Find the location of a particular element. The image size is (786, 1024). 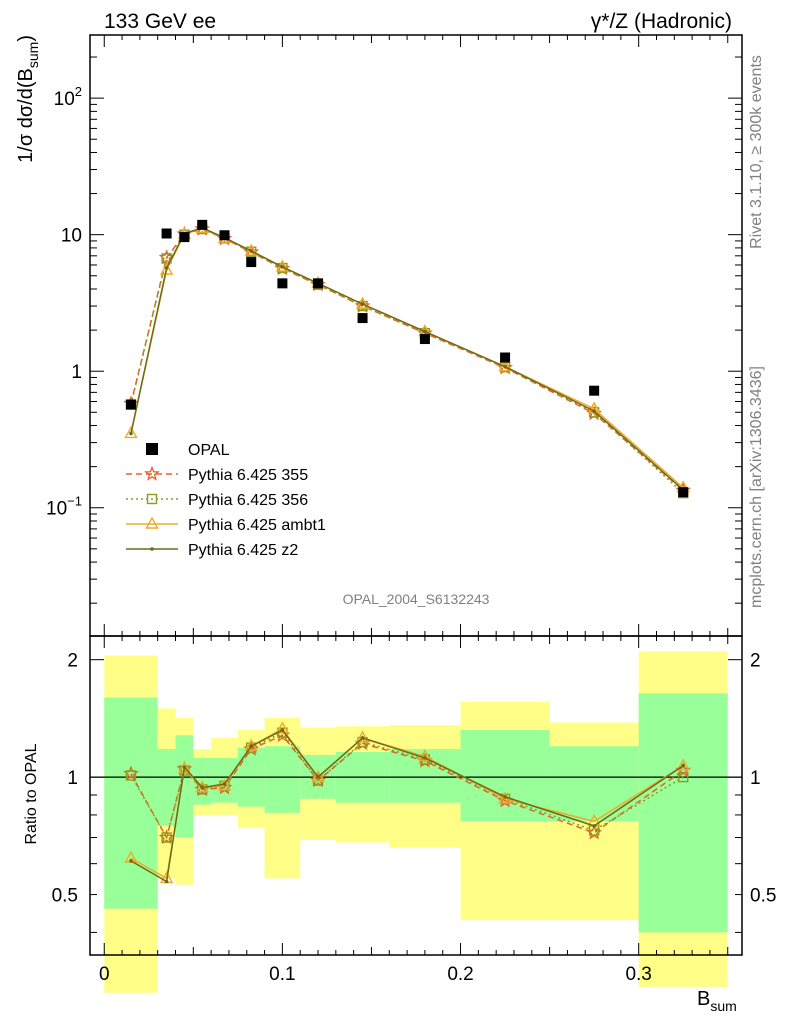

analysis-watermark: OPAL_2004_S6132243 is located at coordinates (416, 599).